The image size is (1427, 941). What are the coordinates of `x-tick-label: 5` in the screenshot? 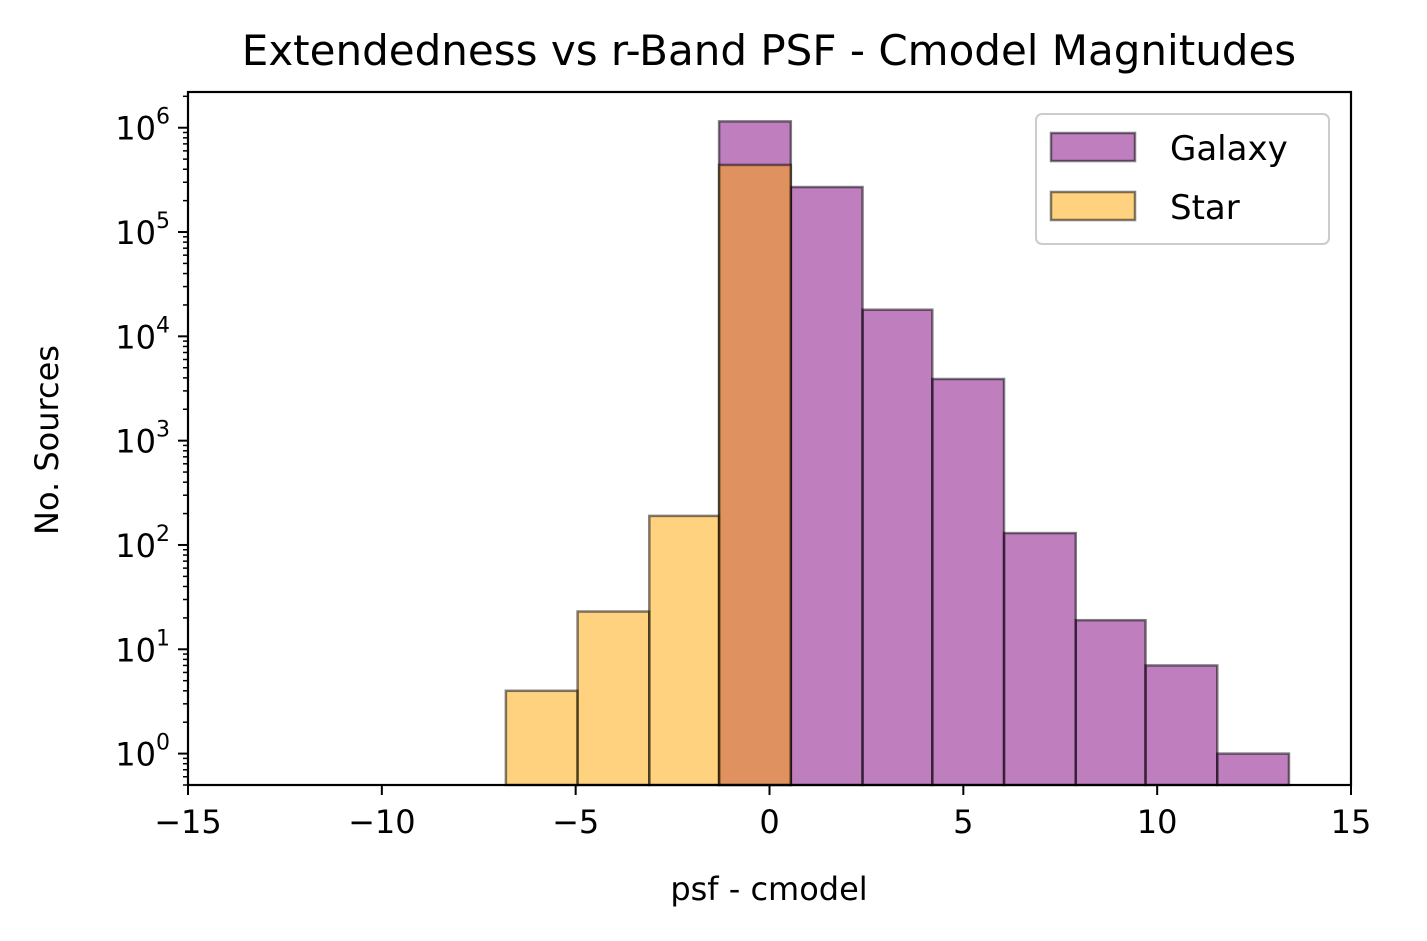 It's located at (963, 822).